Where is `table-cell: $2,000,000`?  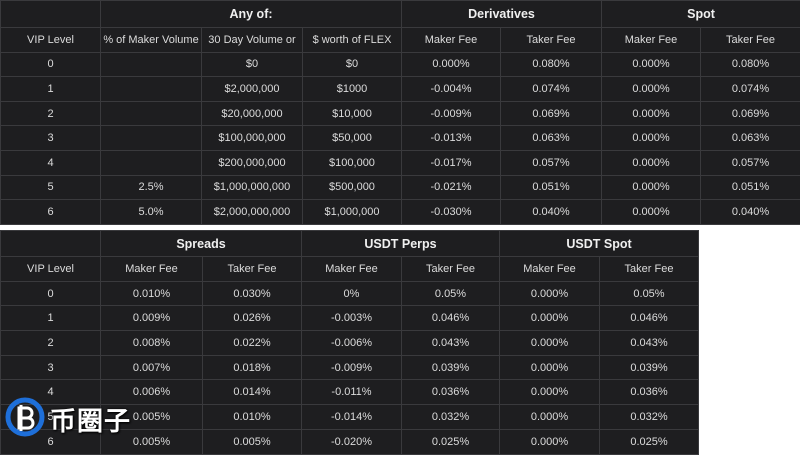
table-cell: $2,000,000 is located at coordinates (252, 89).